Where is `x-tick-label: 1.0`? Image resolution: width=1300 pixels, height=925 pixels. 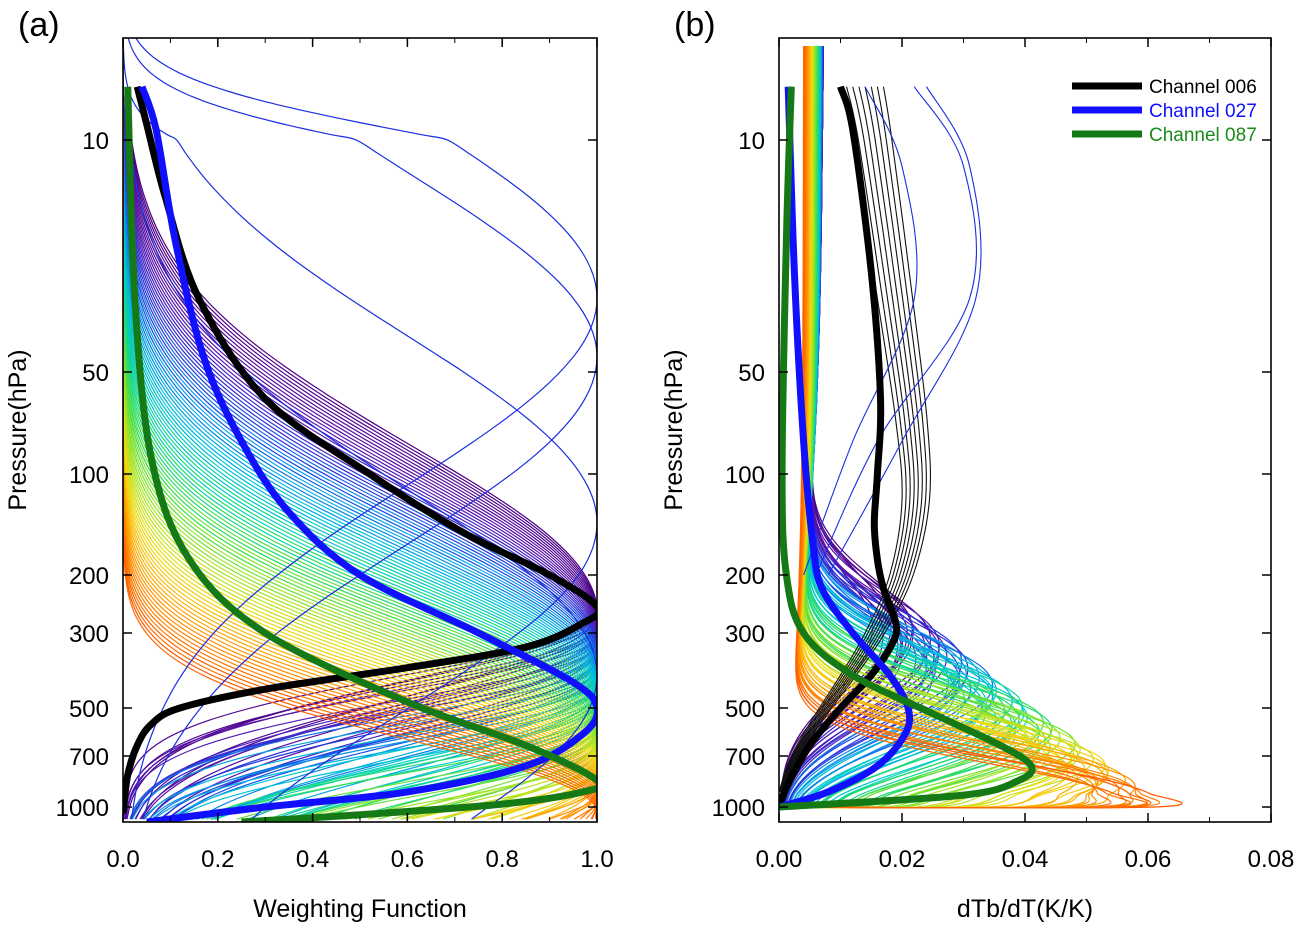 x-tick-label: 1.0 is located at coordinates (596, 859).